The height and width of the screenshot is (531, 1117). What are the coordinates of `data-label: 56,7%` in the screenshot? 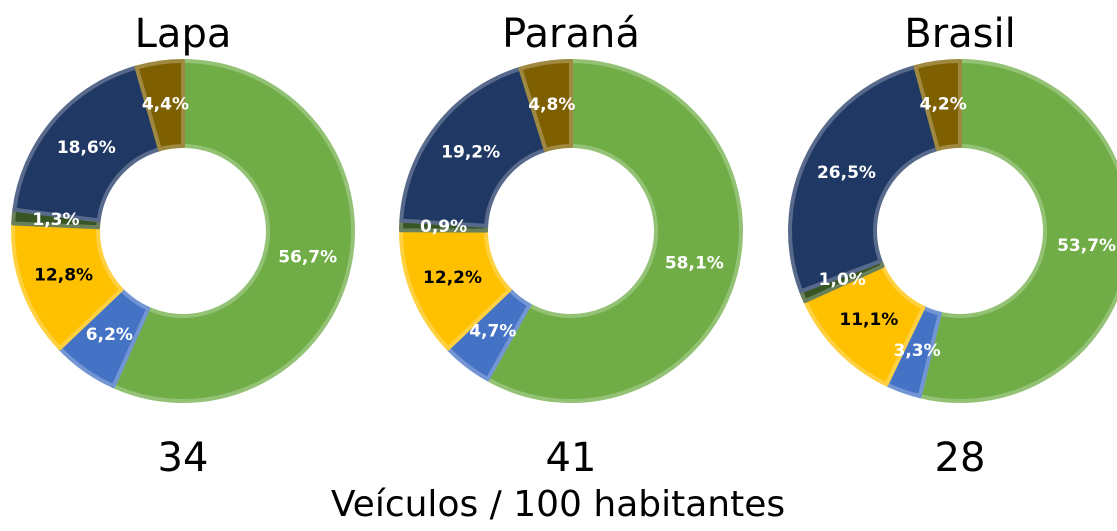 It's located at (307, 258).